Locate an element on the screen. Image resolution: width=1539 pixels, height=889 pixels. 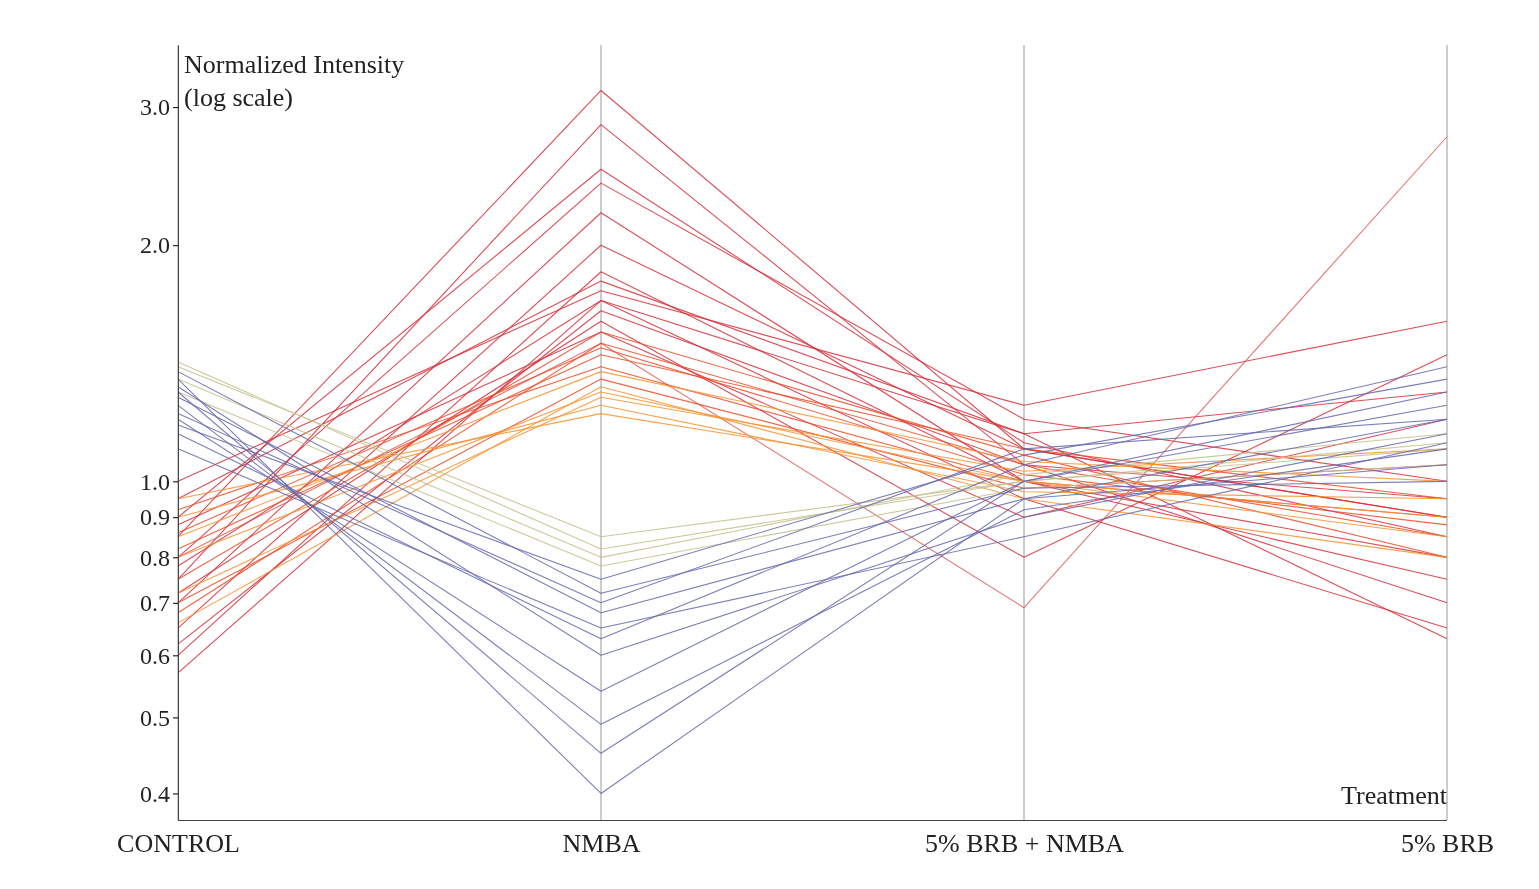
y-tick-label: 1.0 is located at coordinates (155, 481).